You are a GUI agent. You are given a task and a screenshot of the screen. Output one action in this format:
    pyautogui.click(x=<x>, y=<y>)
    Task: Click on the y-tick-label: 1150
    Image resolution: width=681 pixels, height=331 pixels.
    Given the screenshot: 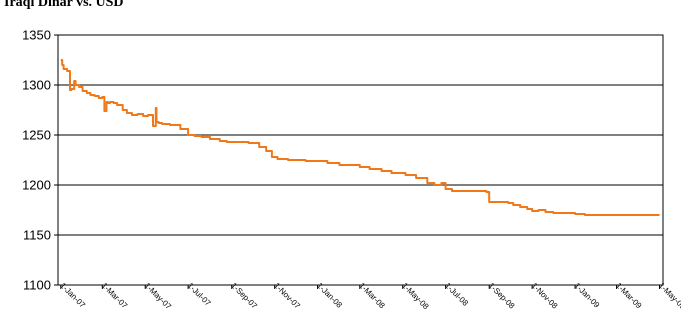 What is the action you would take?
    pyautogui.click(x=37, y=235)
    